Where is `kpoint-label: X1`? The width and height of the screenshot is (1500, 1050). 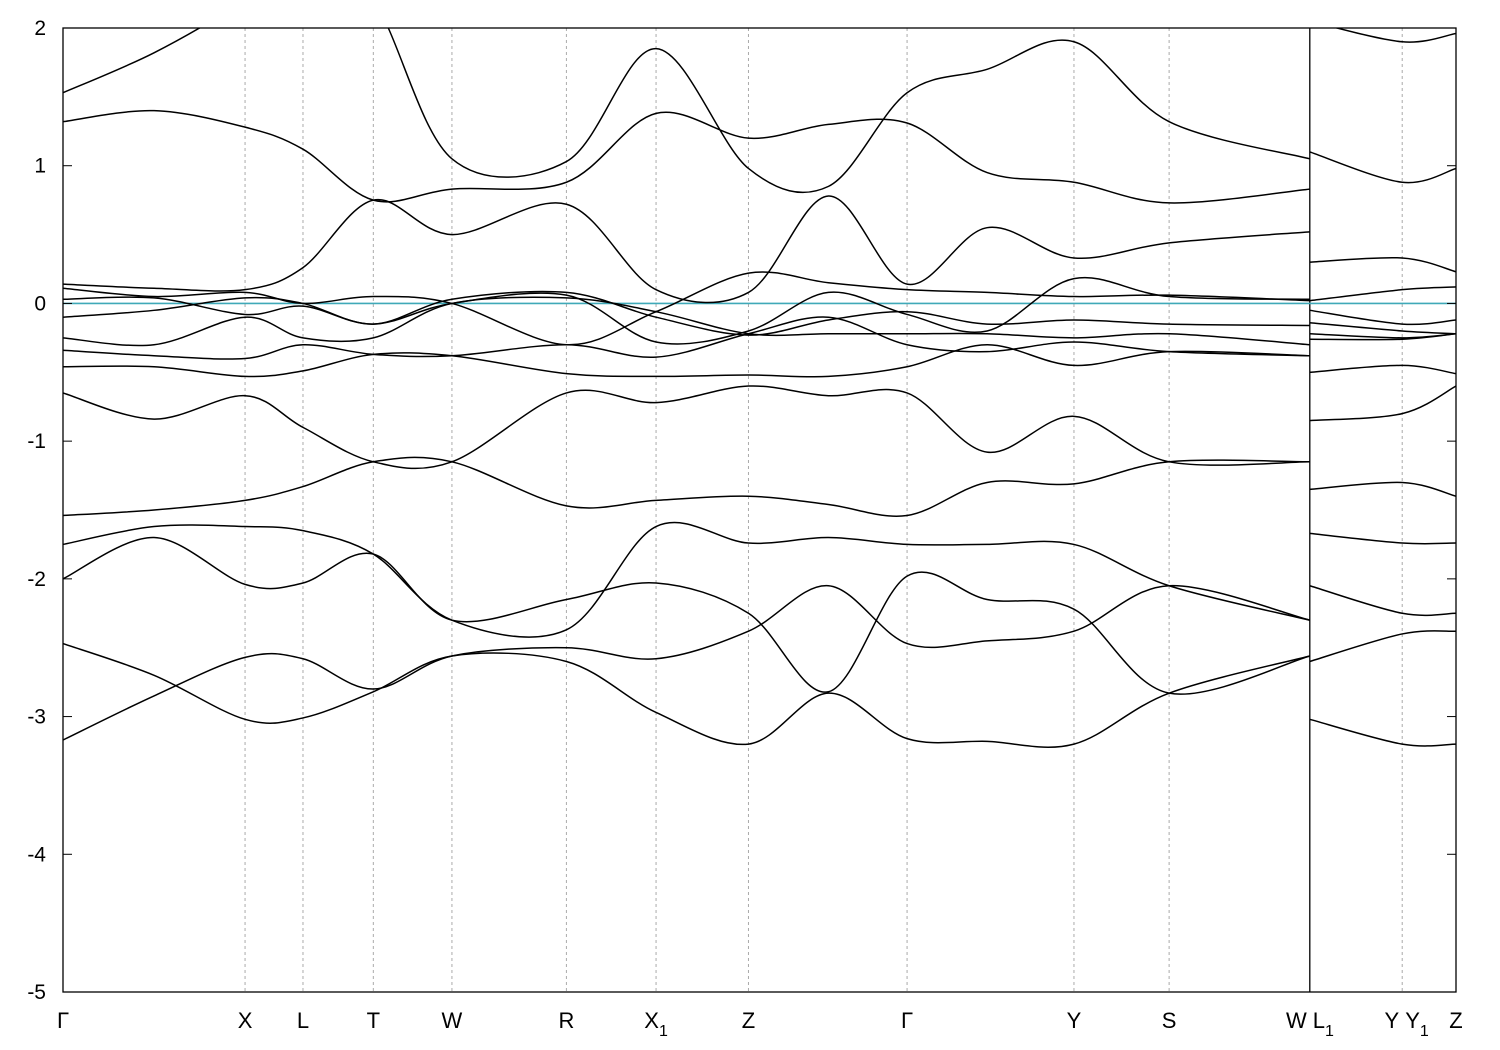
kpoint-label: X1 is located at coordinates (656, 1024).